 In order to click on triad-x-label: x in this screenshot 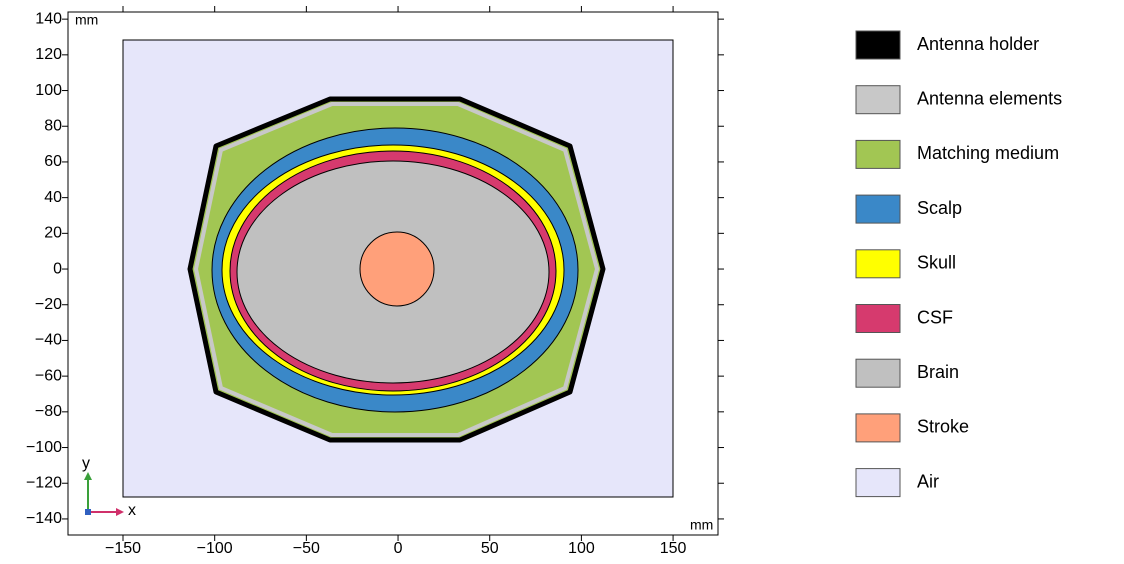, I will do `click(132, 510)`.